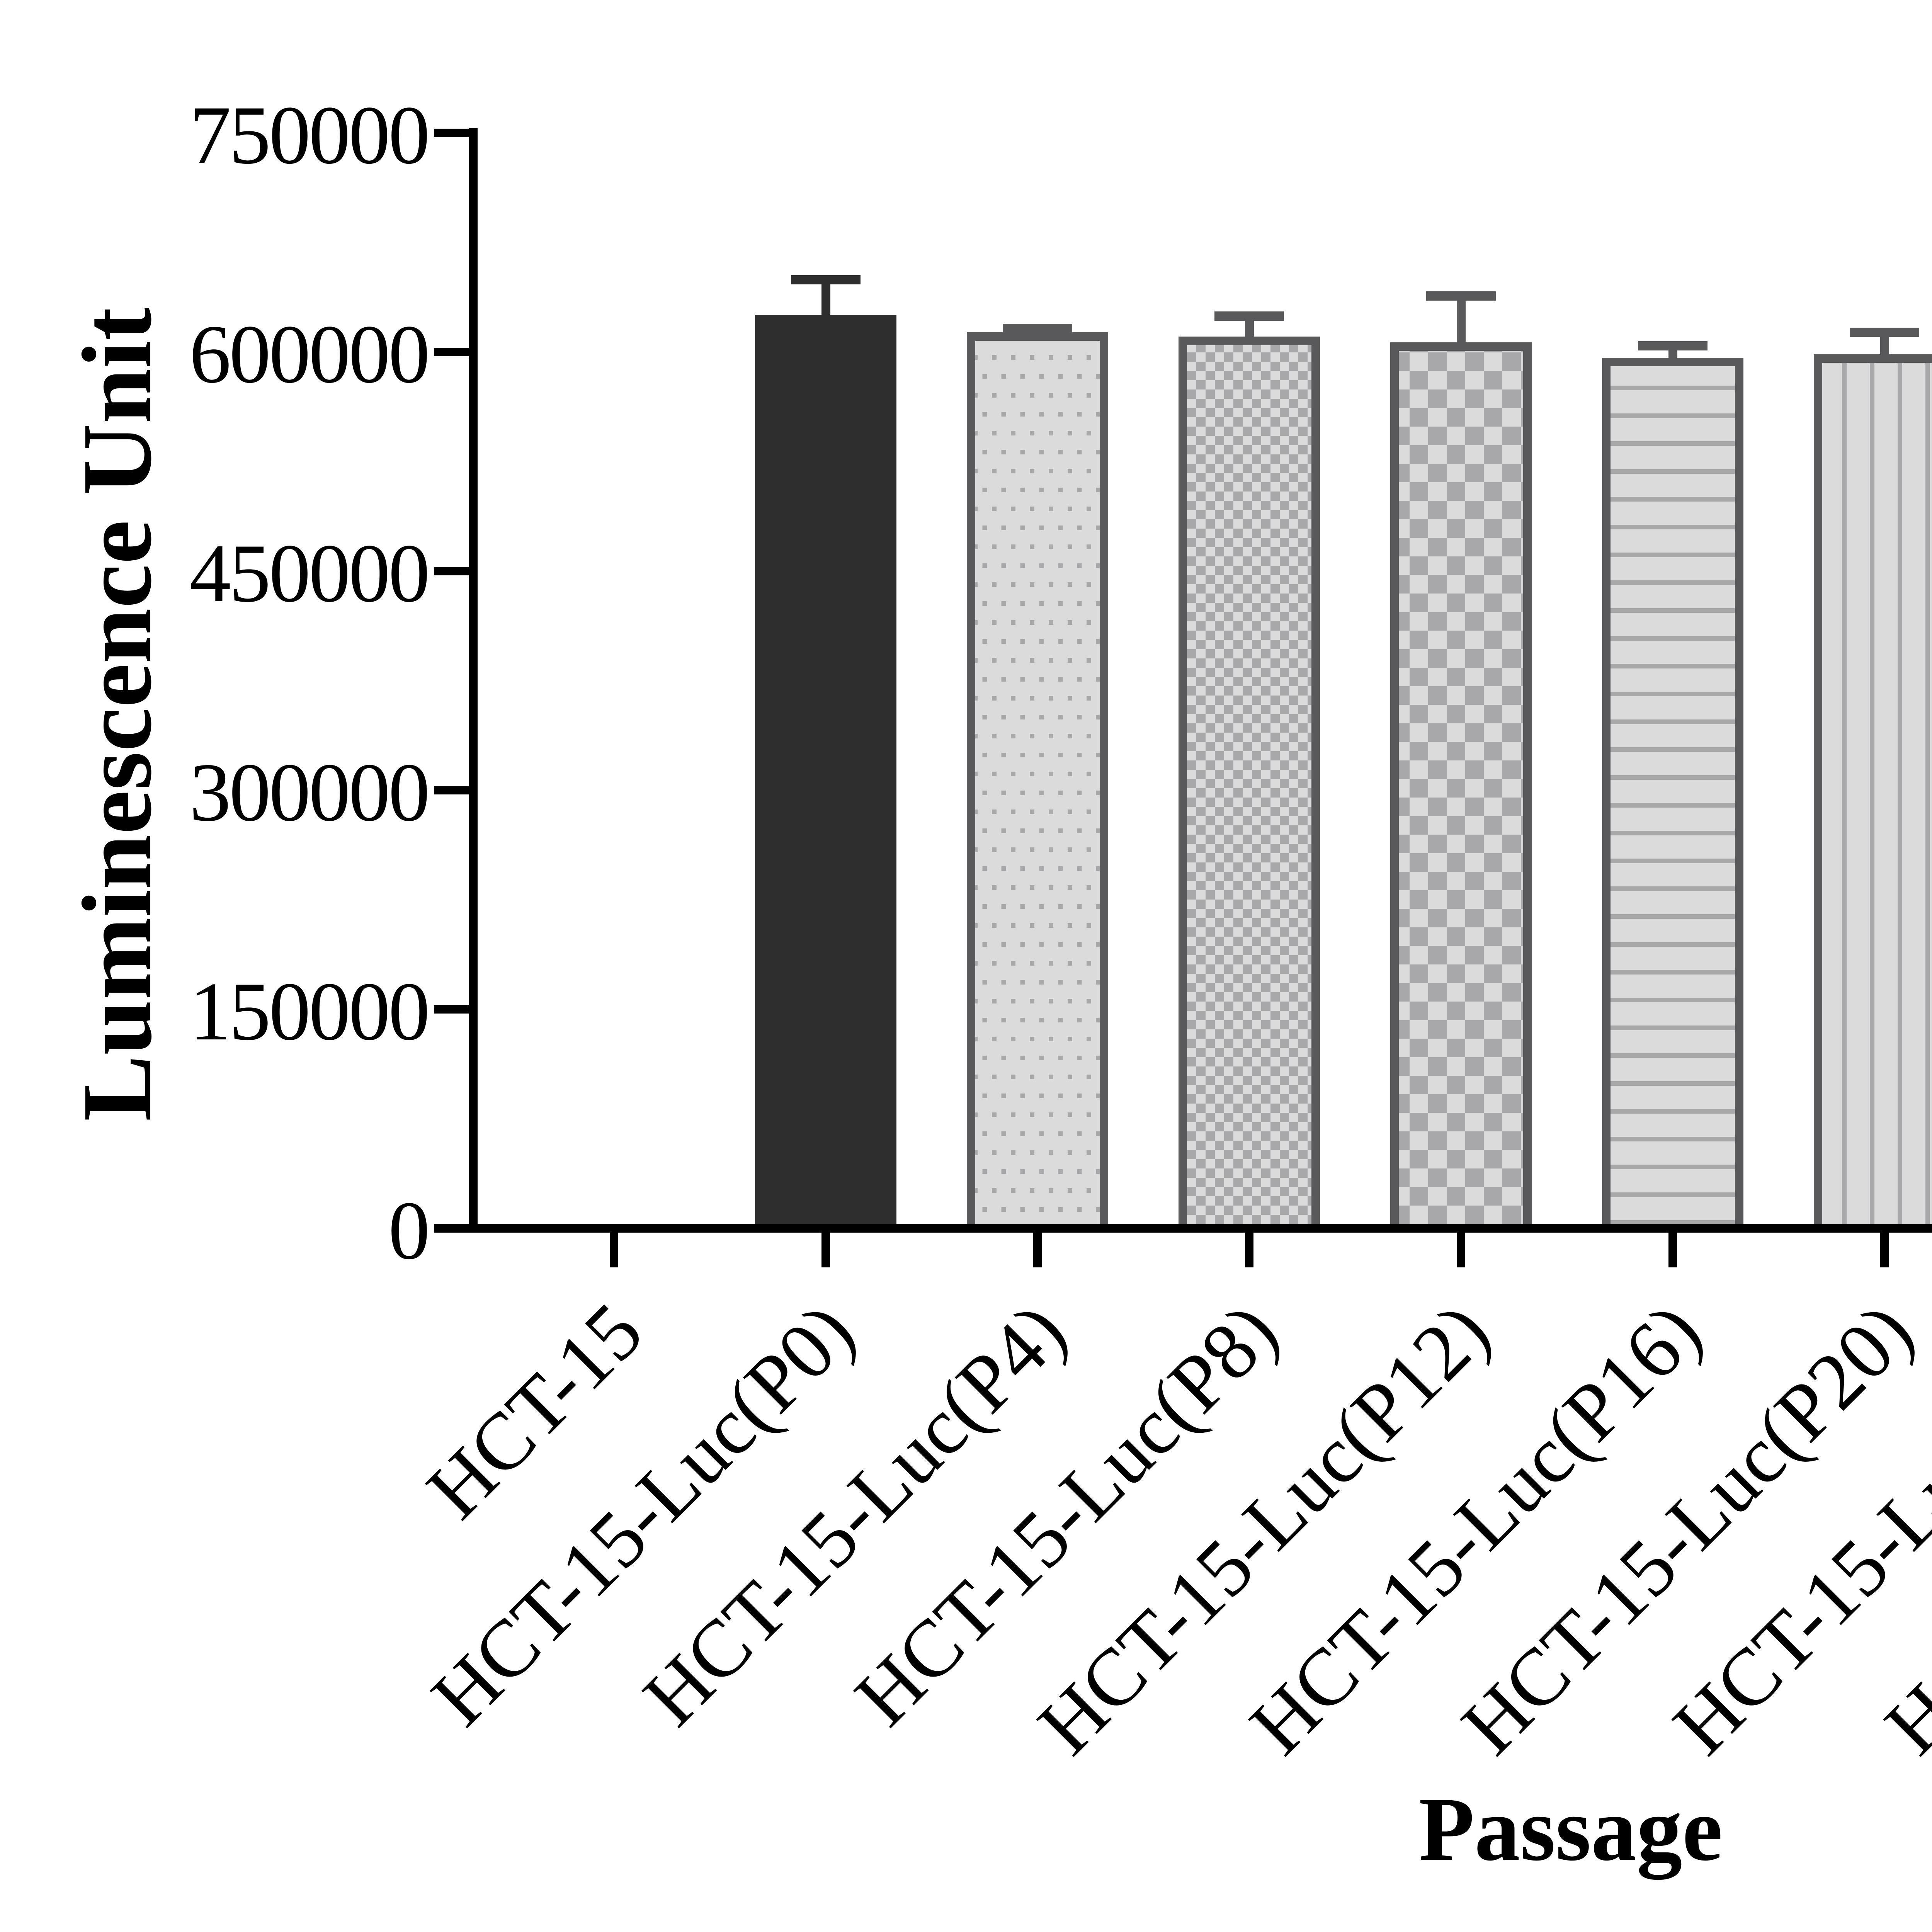 The width and height of the screenshot is (1932, 1932). What do you see at coordinates (308, 1012) in the screenshot?
I see `svg-text: 150000` at bounding box center [308, 1012].